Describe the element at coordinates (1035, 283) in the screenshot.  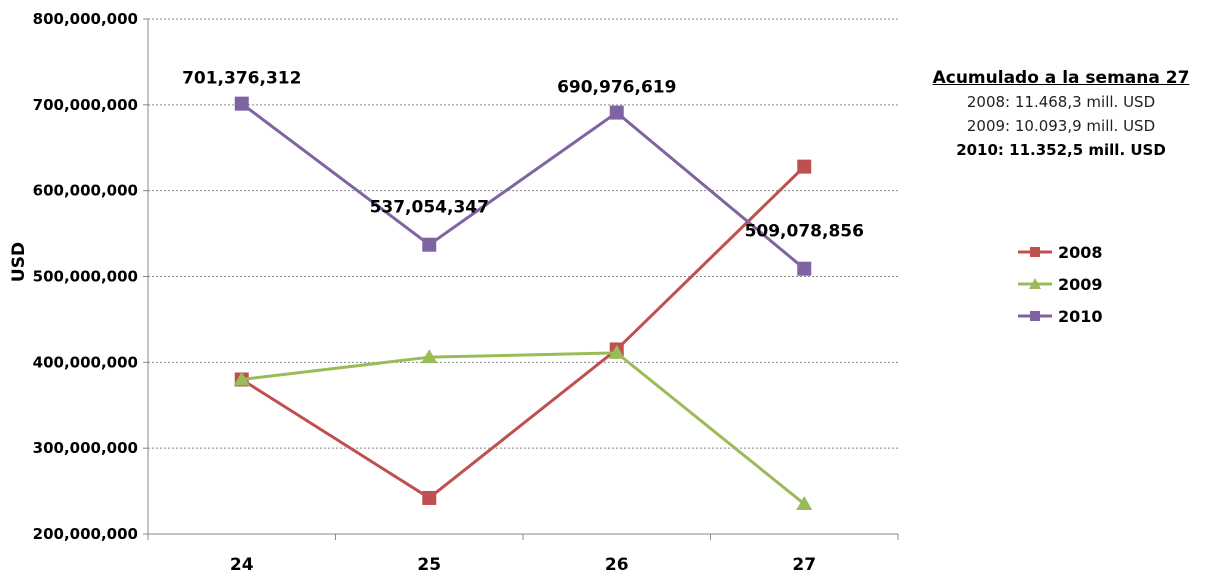
I see `triangle-marker-icon` at that location.